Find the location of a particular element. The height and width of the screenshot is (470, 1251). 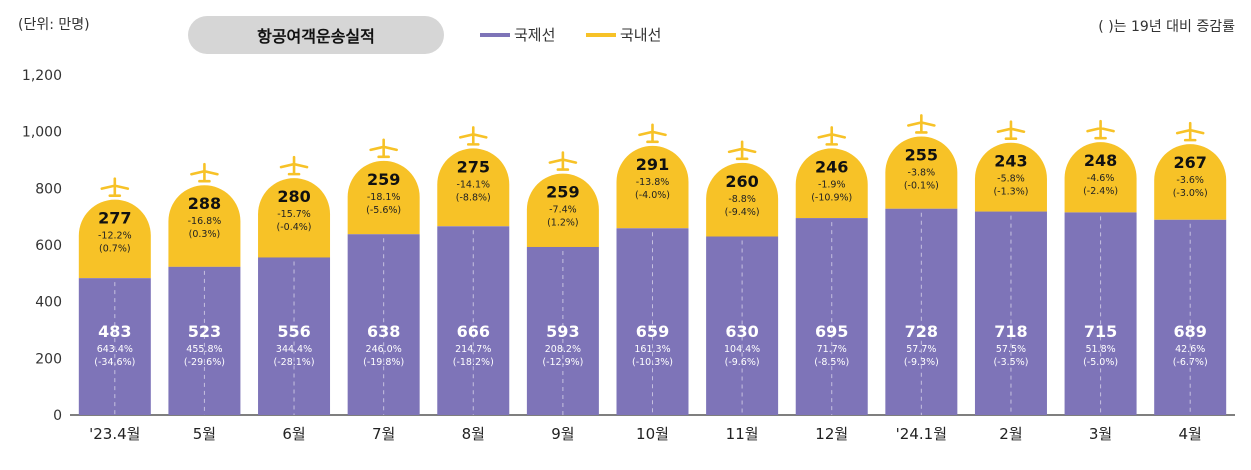

international-vs19-label: (-28.1%) is located at coordinates (294, 362).